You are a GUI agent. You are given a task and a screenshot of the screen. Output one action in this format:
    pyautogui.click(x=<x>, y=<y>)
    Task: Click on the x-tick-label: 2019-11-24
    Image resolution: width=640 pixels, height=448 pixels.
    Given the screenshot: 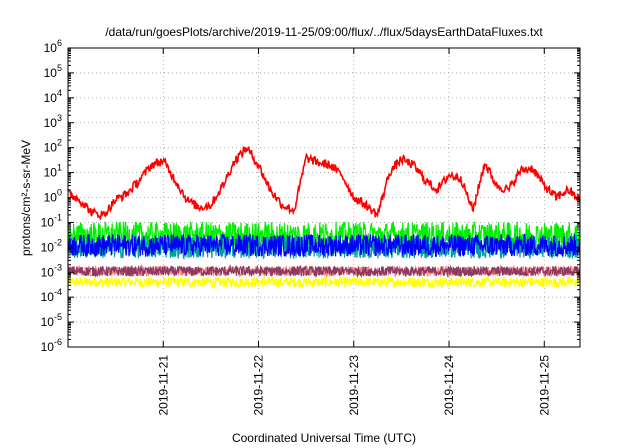 What is the action you would take?
    pyautogui.click(x=449, y=385)
    